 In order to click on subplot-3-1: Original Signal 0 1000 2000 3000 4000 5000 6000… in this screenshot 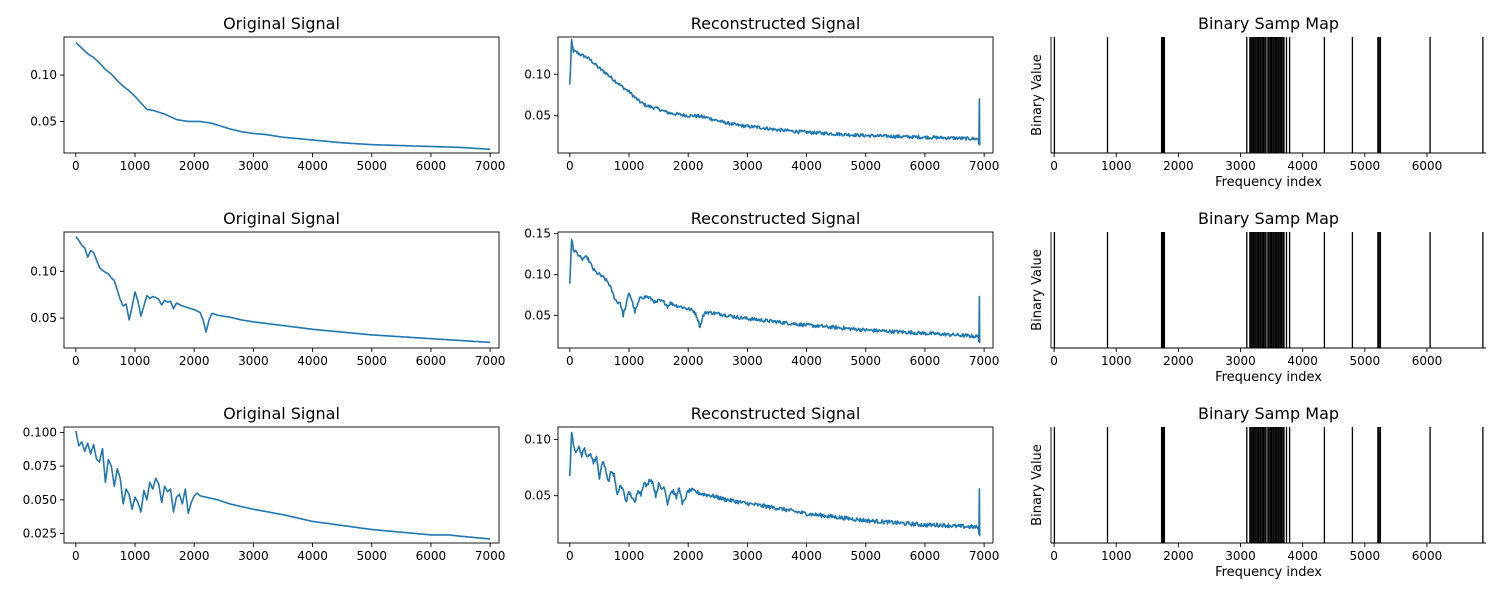, I will do `click(264, 483)`.